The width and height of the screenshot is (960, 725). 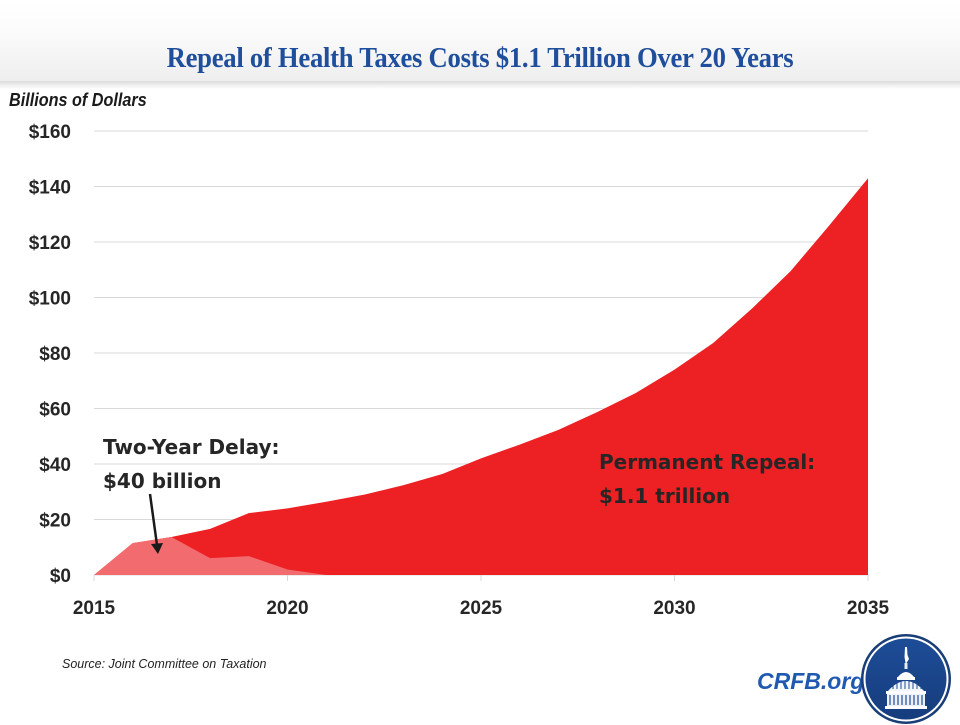 What do you see at coordinates (674, 608) in the screenshot?
I see `x-tick-label: 2030` at bounding box center [674, 608].